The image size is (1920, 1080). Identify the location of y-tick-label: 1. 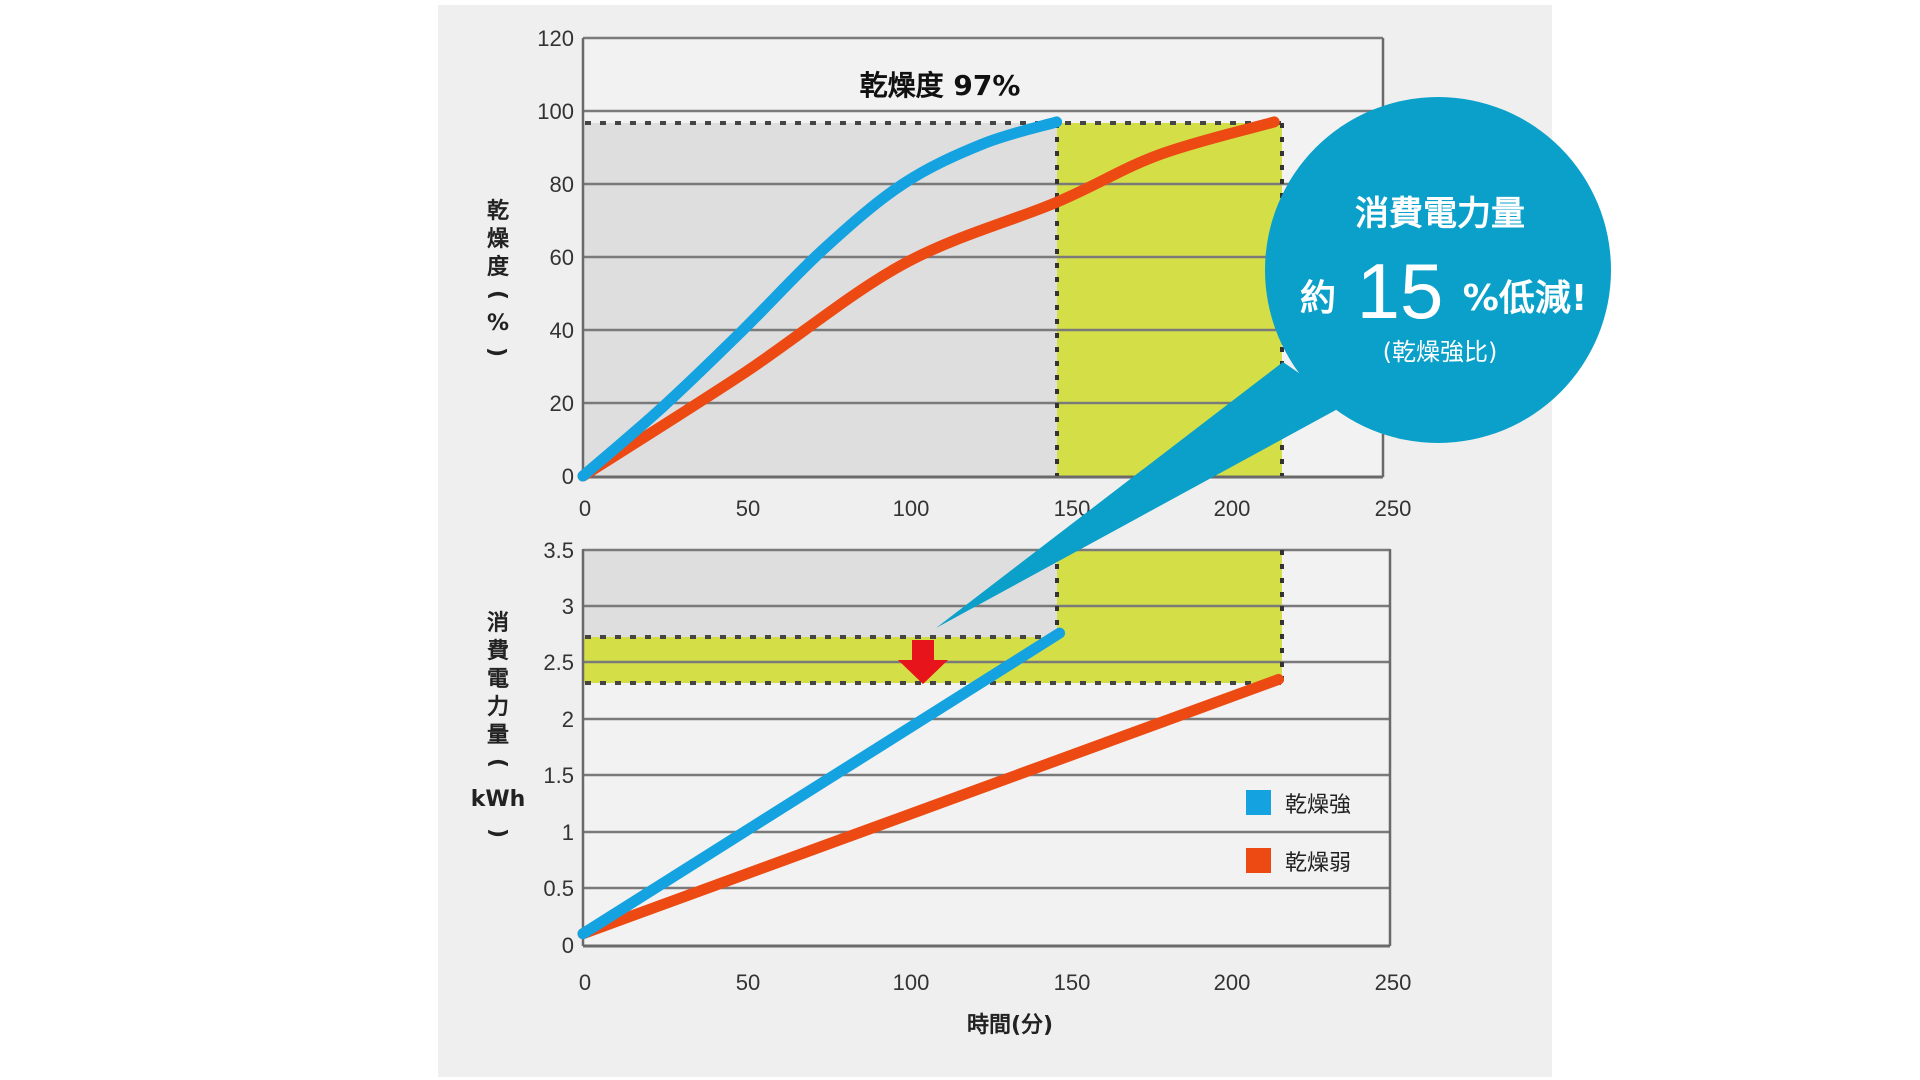
(568, 832).